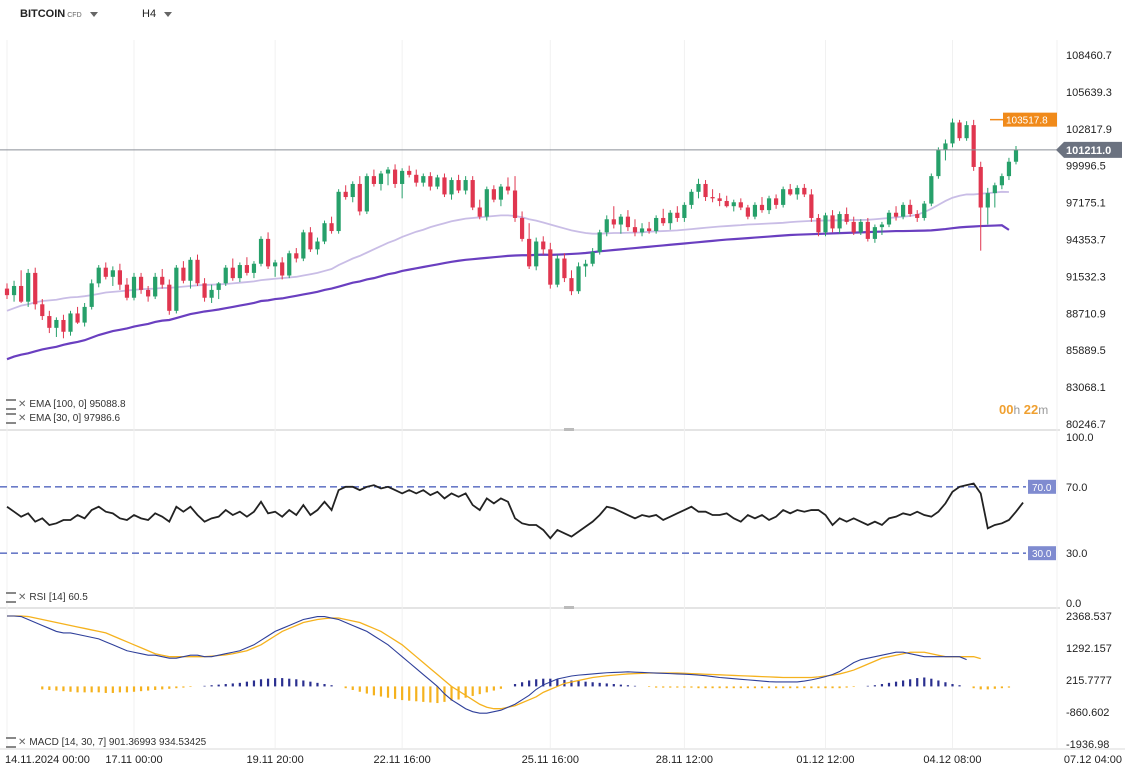  What do you see at coordinates (38, 598) in the screenshot?
I see `indicator-label: RSI` at bounding box center [38, 598].